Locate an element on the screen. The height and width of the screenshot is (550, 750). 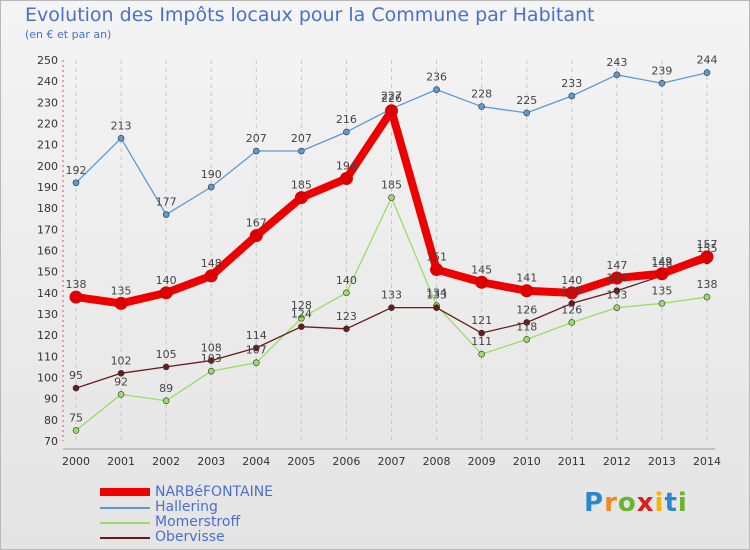
data-label: 236 is located at coordinates (436, 77).